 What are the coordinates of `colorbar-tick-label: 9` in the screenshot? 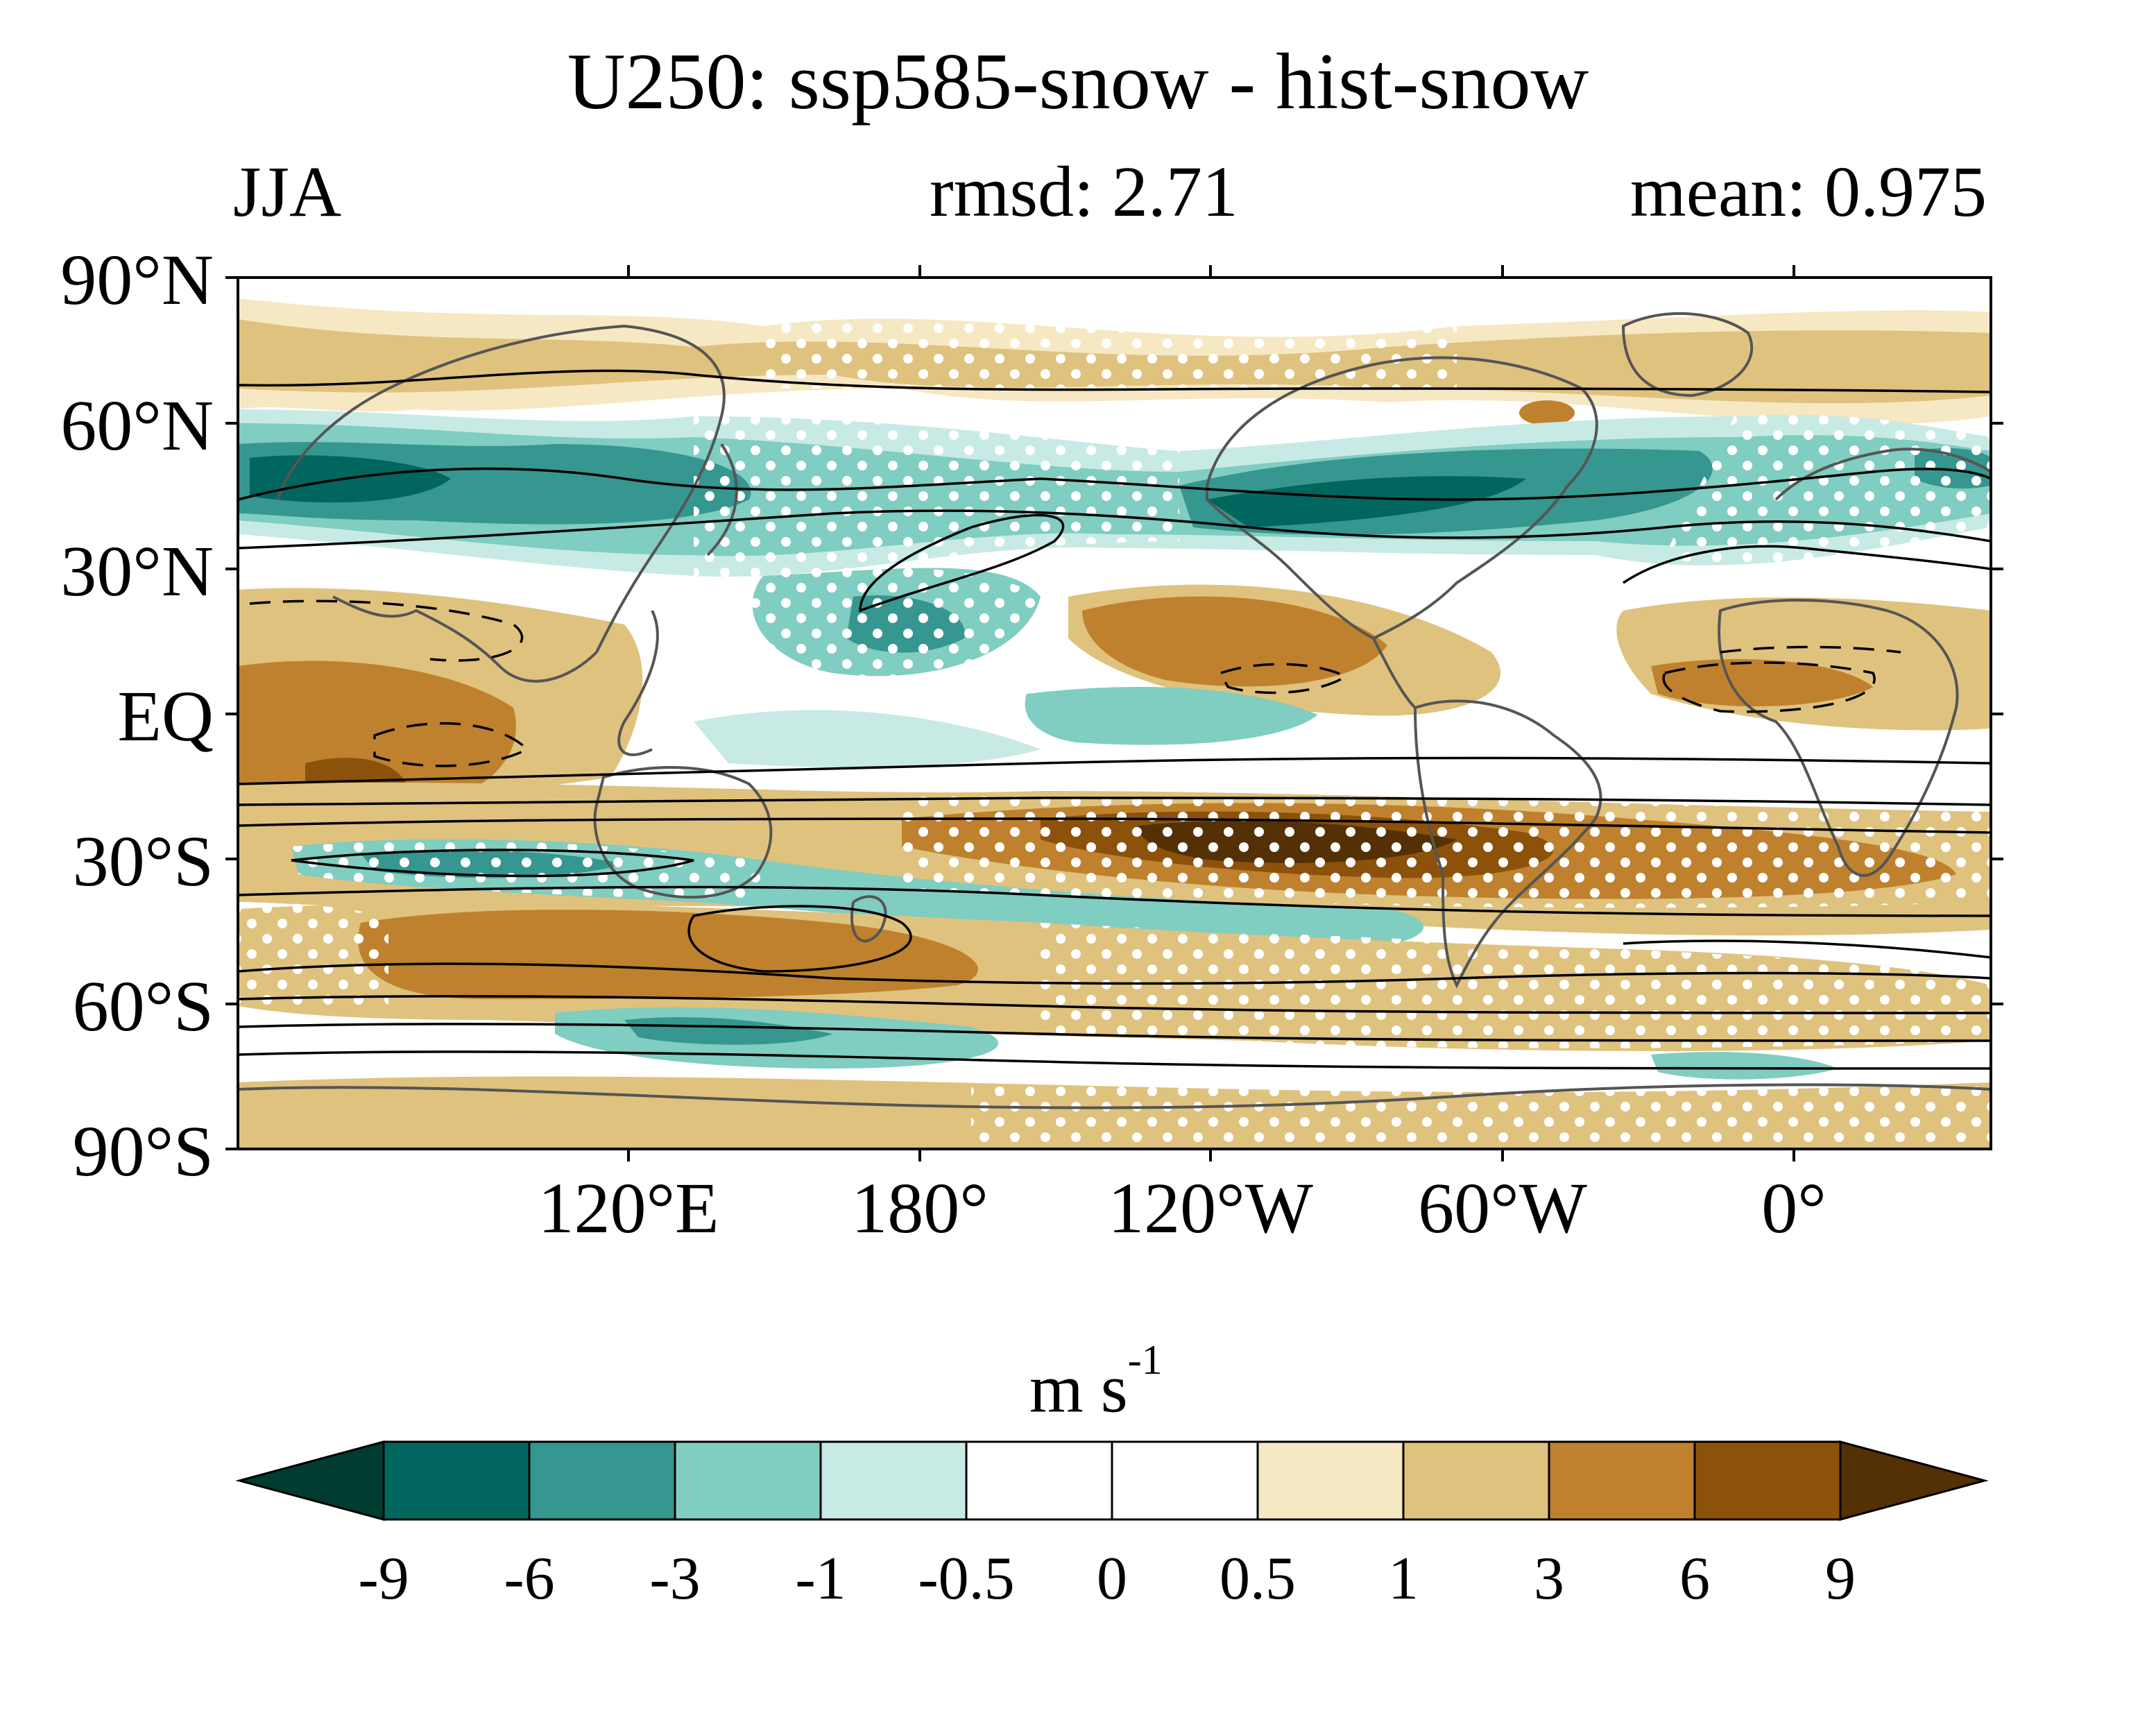 It's located at (1840, 1578).